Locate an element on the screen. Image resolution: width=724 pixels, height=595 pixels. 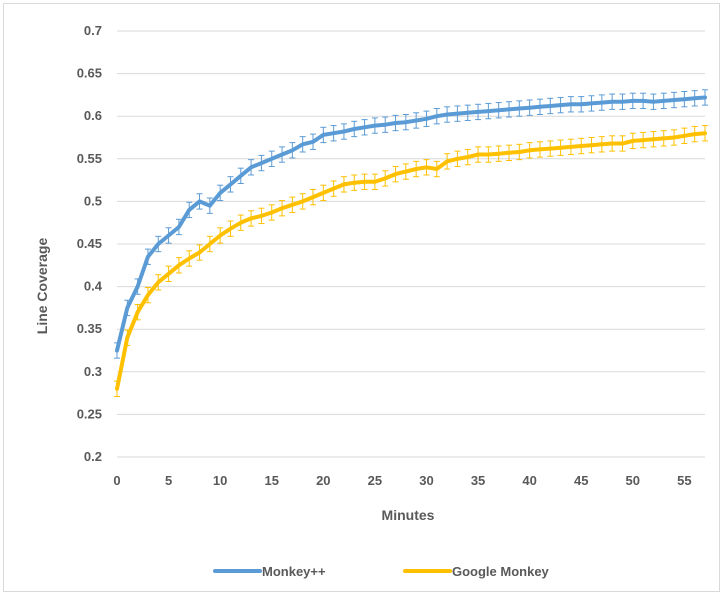
x-tick-label: 40 is located at coordinates (529, 480).